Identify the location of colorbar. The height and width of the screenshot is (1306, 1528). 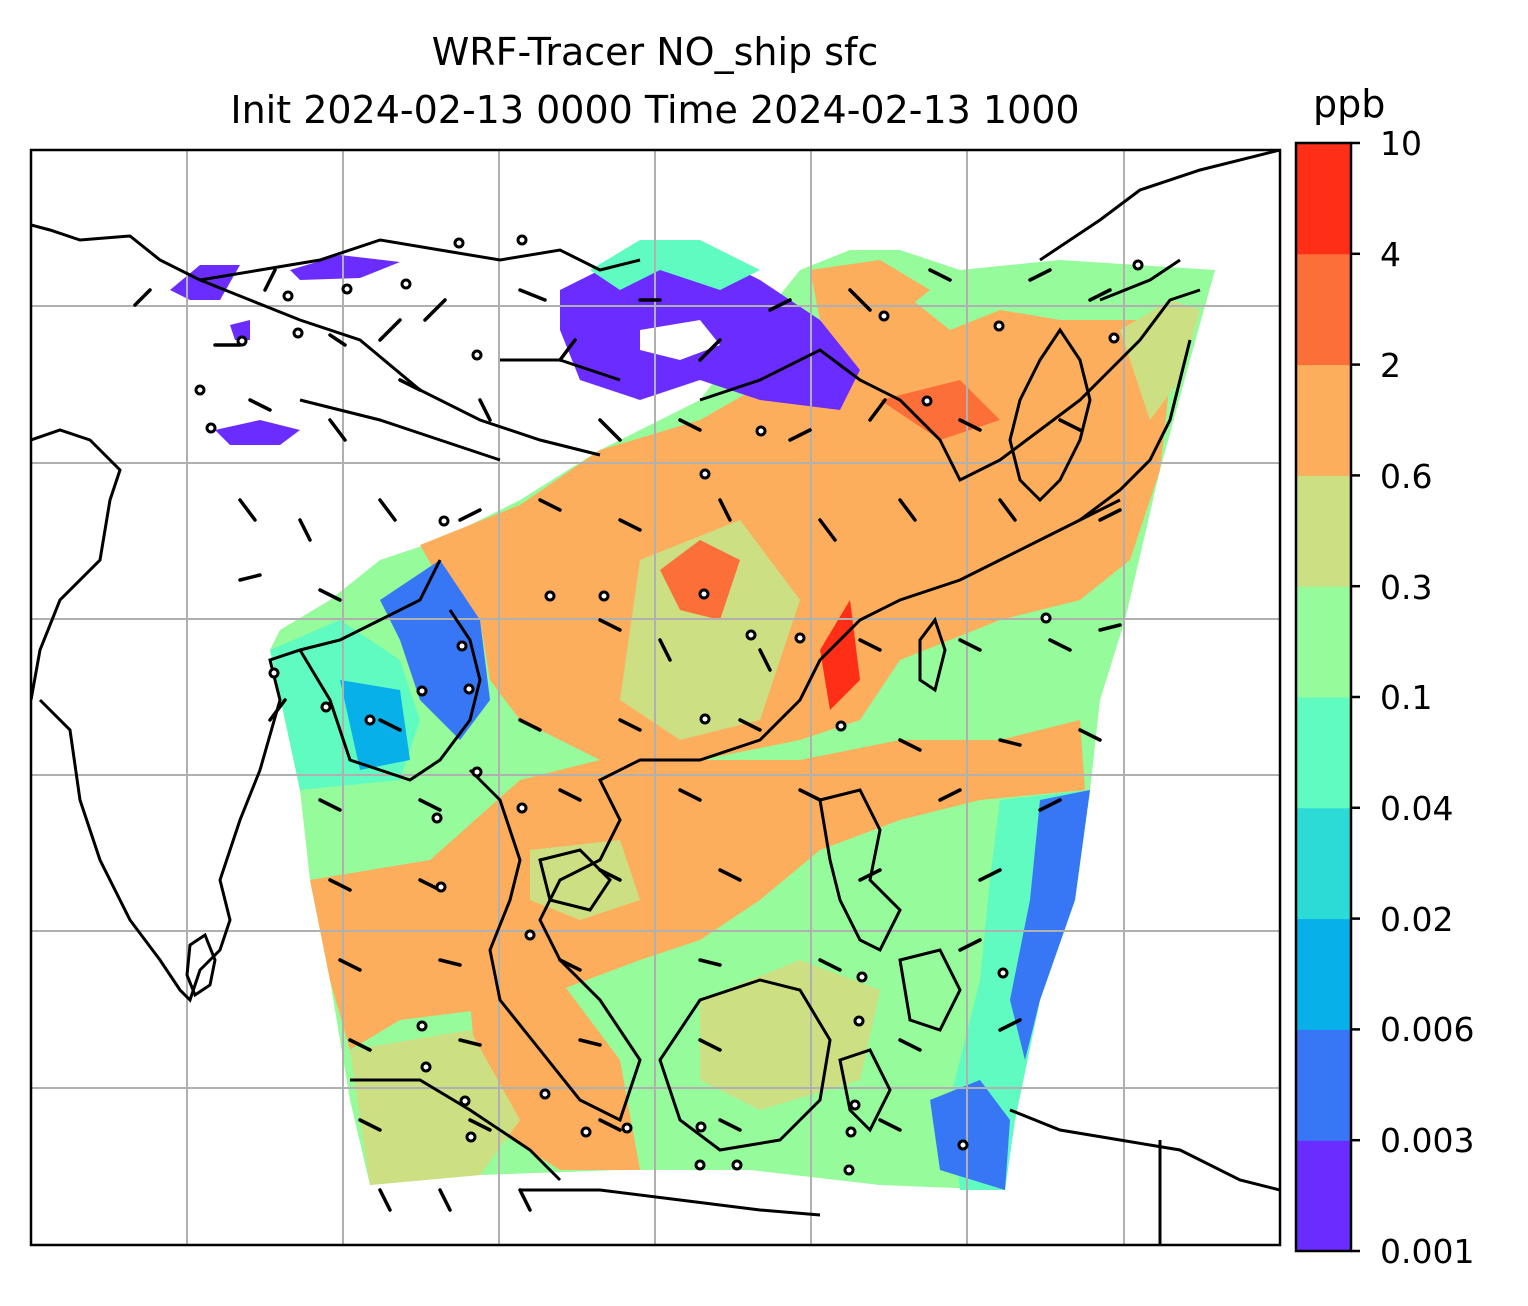
(1328, 697).